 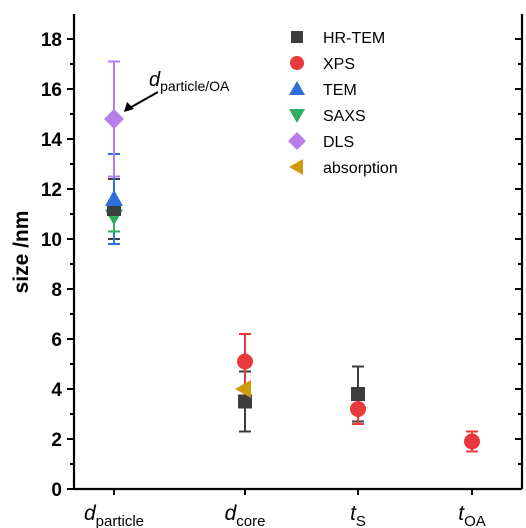 I want to click on y-tick-label: 0, so click(x=56, y=490).